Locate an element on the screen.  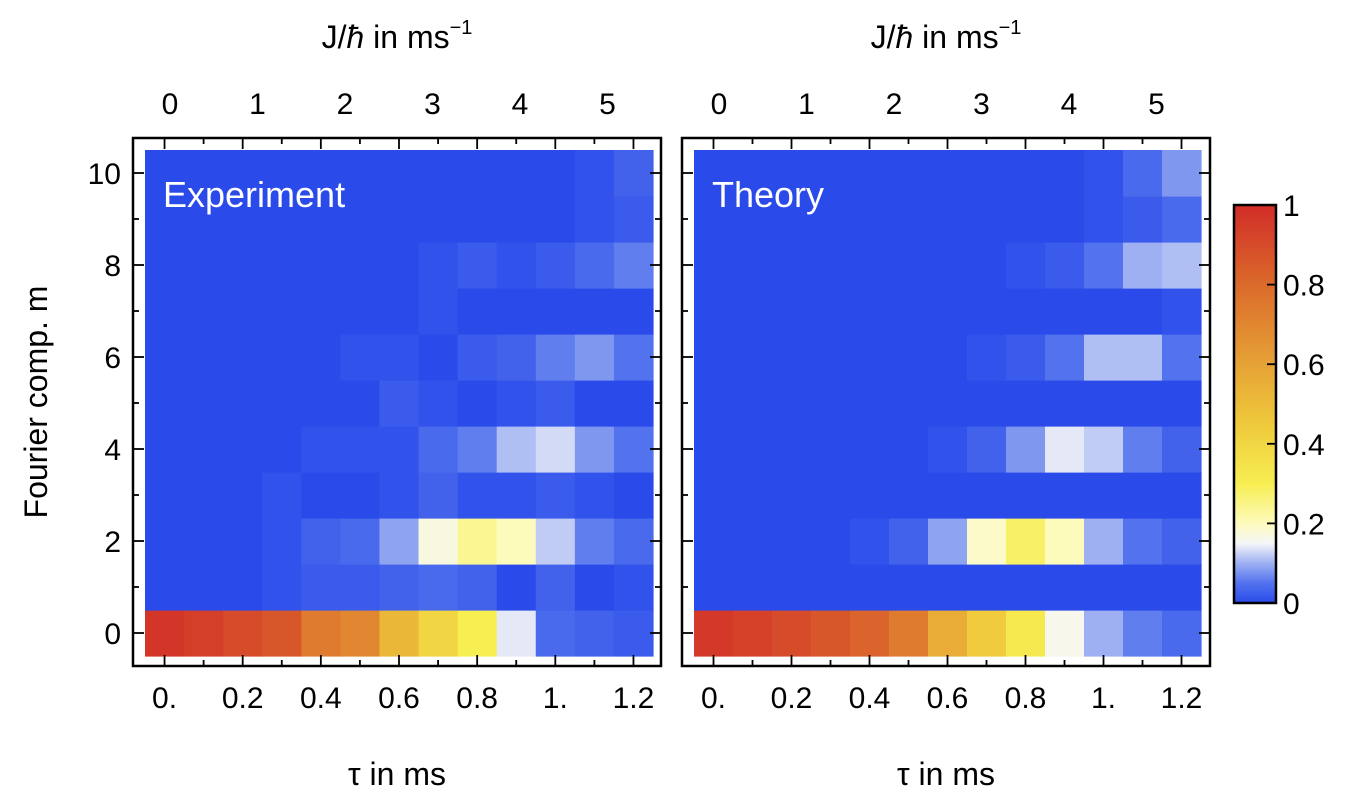
y-tick-label: 2 is located at coordinates (112, 542).